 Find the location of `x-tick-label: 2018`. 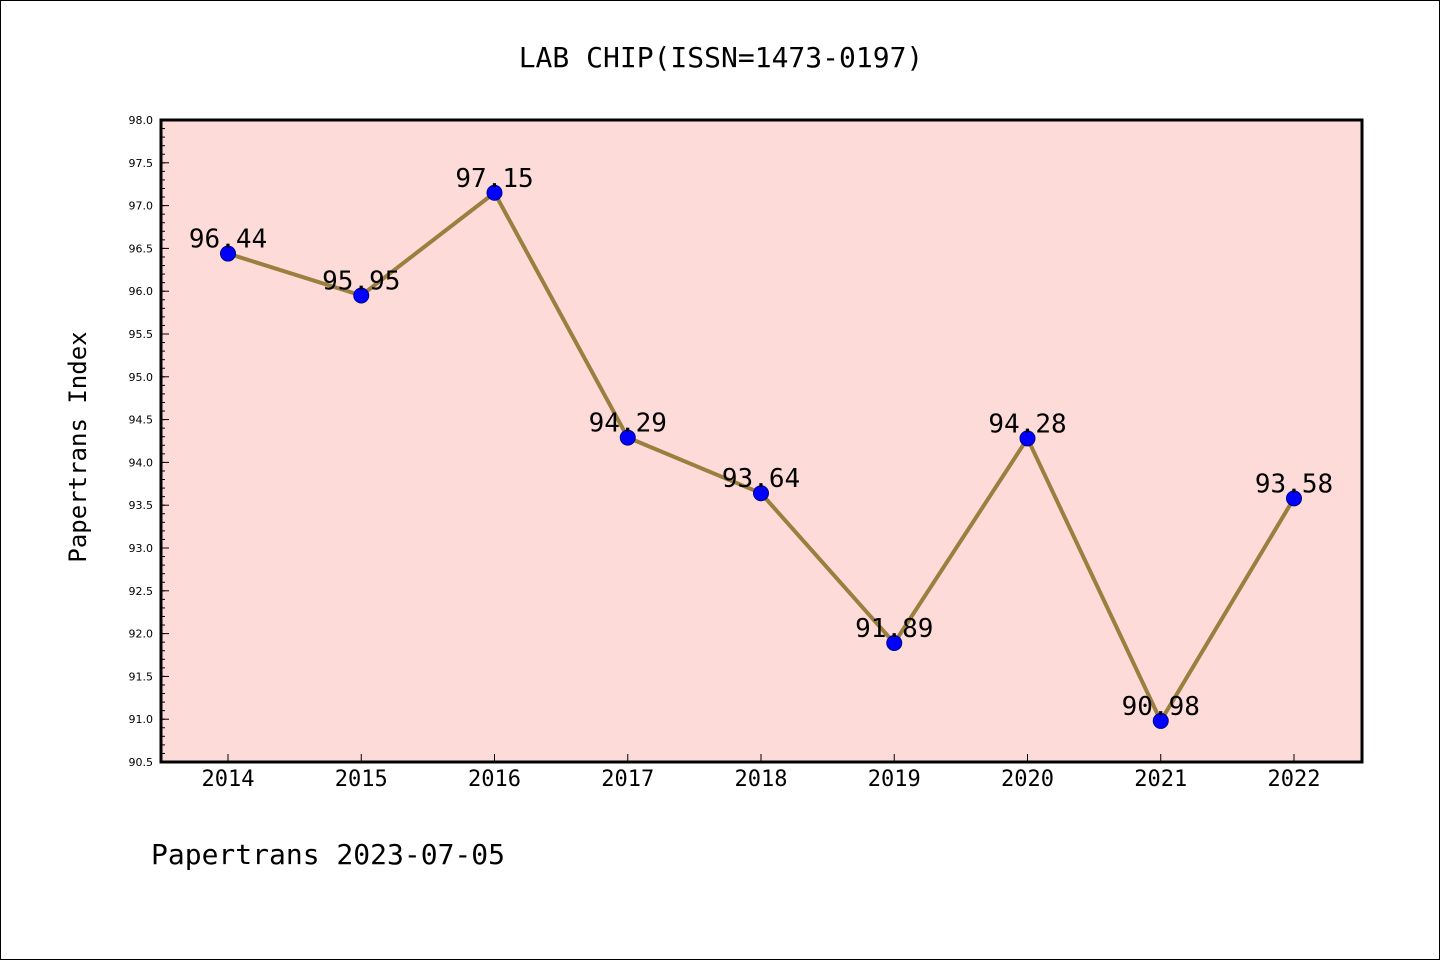

x-tick-label: 2018 is located at coordinates (761, 779).